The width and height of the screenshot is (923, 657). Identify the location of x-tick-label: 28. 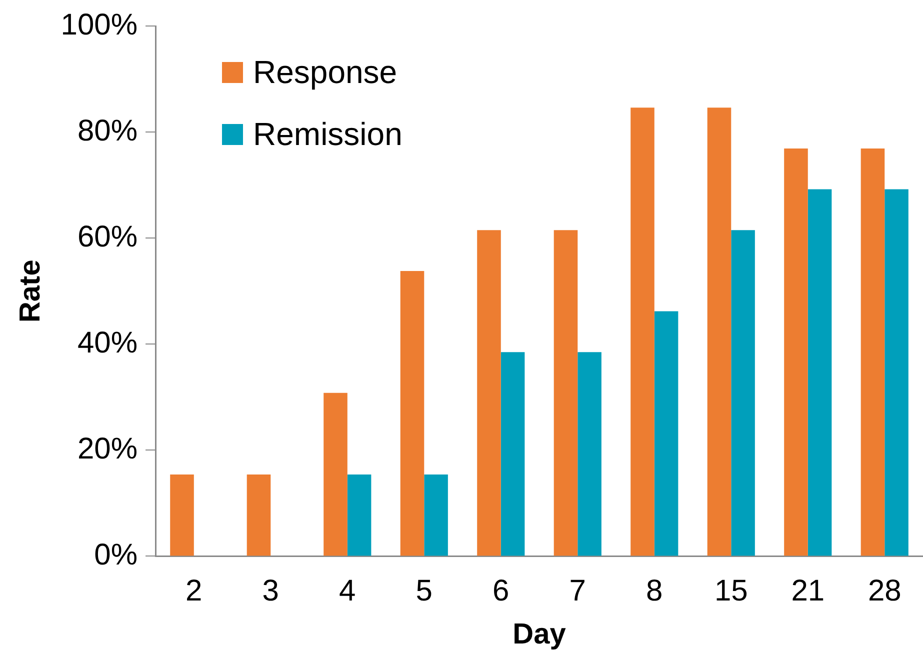
(885, 591).